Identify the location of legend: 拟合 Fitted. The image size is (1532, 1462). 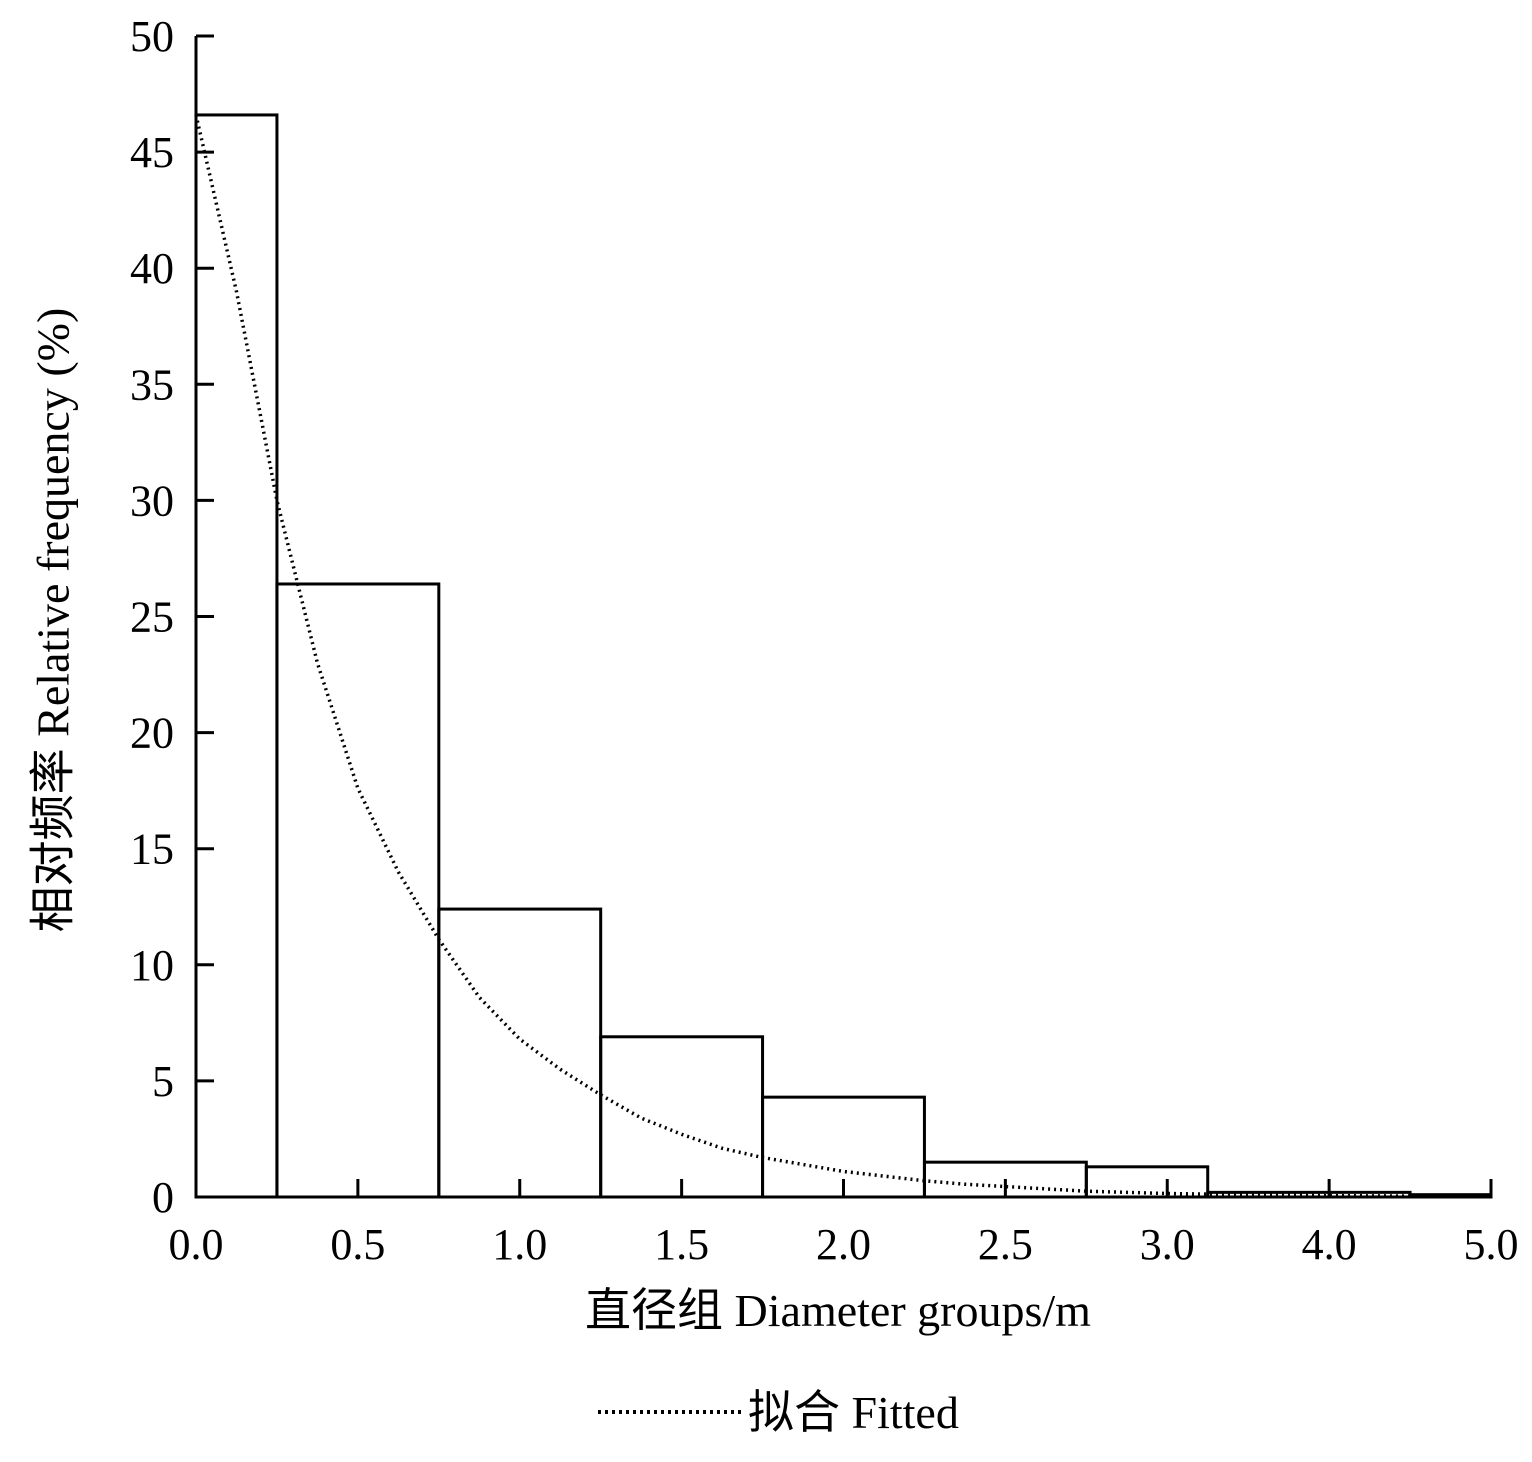
(778, 1412).